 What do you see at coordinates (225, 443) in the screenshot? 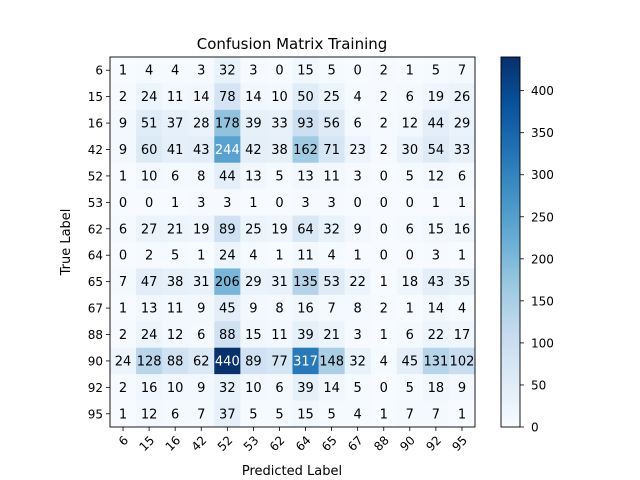
I see `x-tick-label: 52` at bounding box center [225, 443].